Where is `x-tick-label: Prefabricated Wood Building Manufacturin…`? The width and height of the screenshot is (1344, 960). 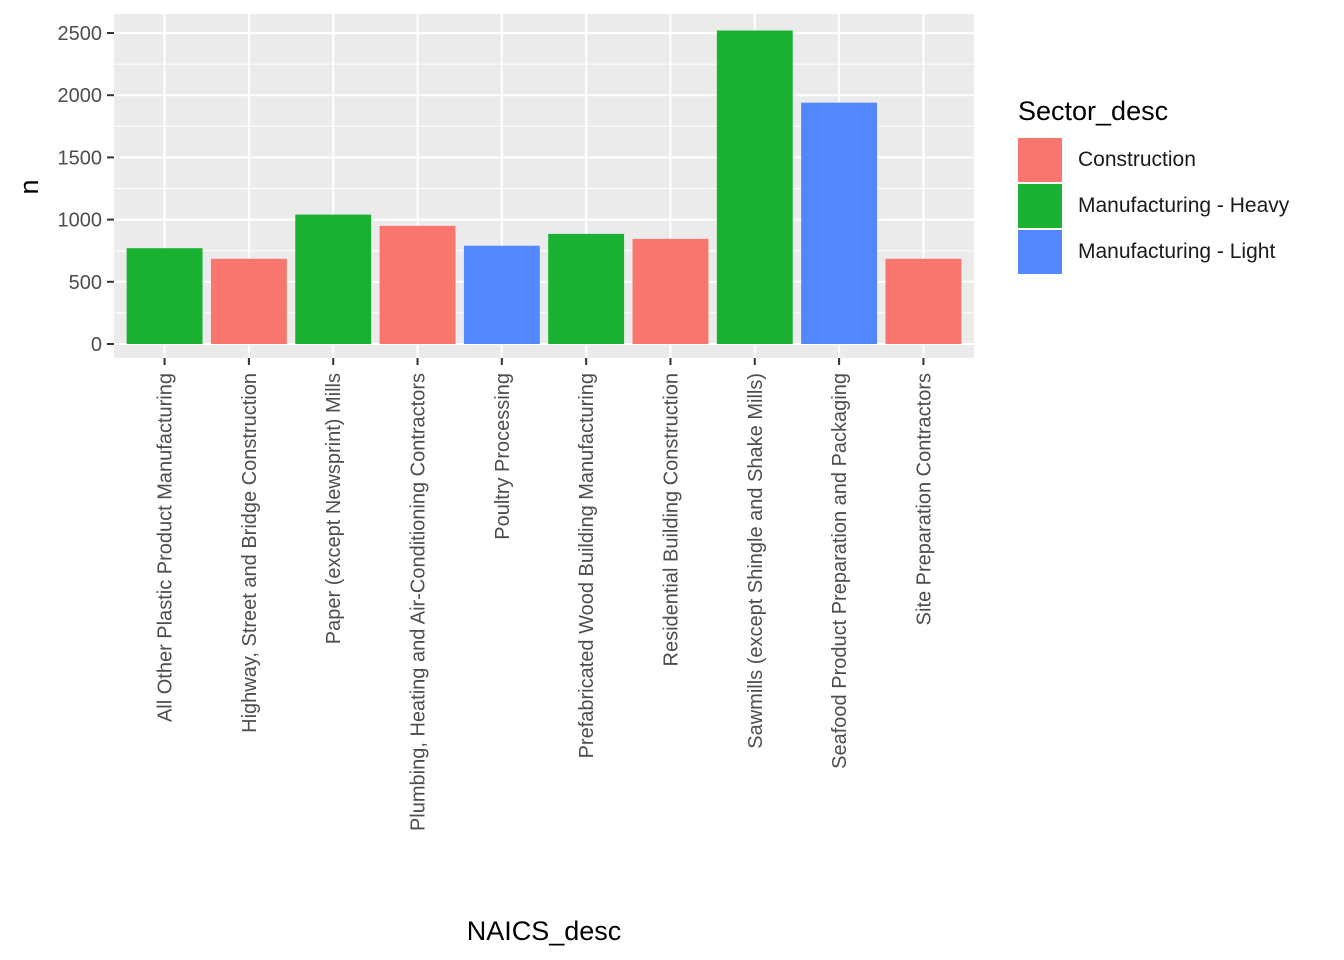
x-tick-label: Prefabricated Wood Building Manufacturin… is located at coordinates (587, 565).